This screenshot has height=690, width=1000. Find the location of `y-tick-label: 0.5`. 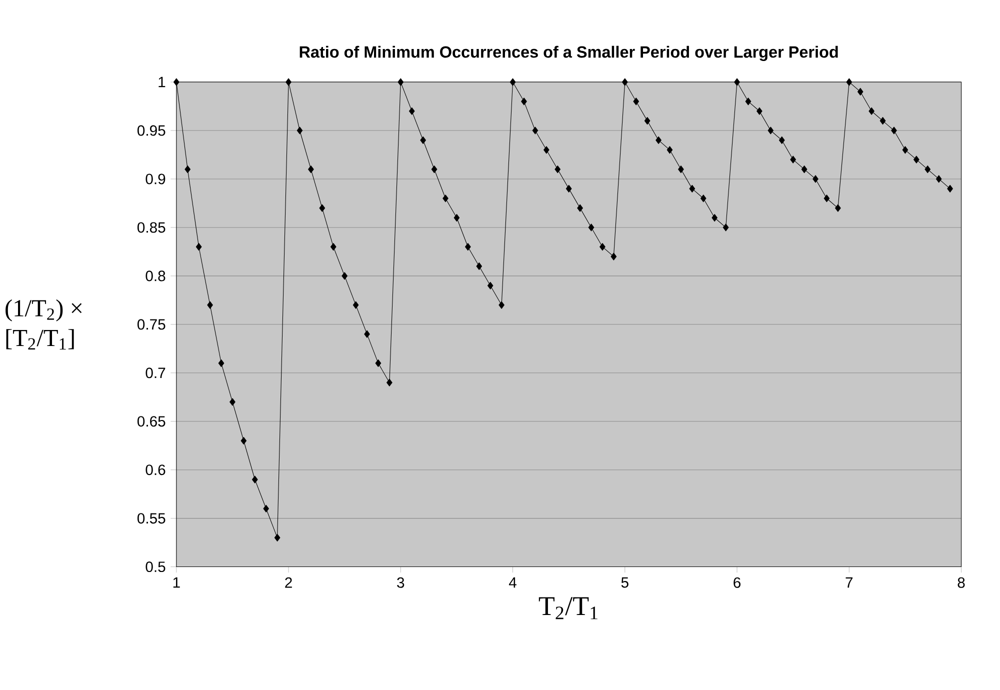

y-tick-label: 0.5 is located at coordinates (156, 566).